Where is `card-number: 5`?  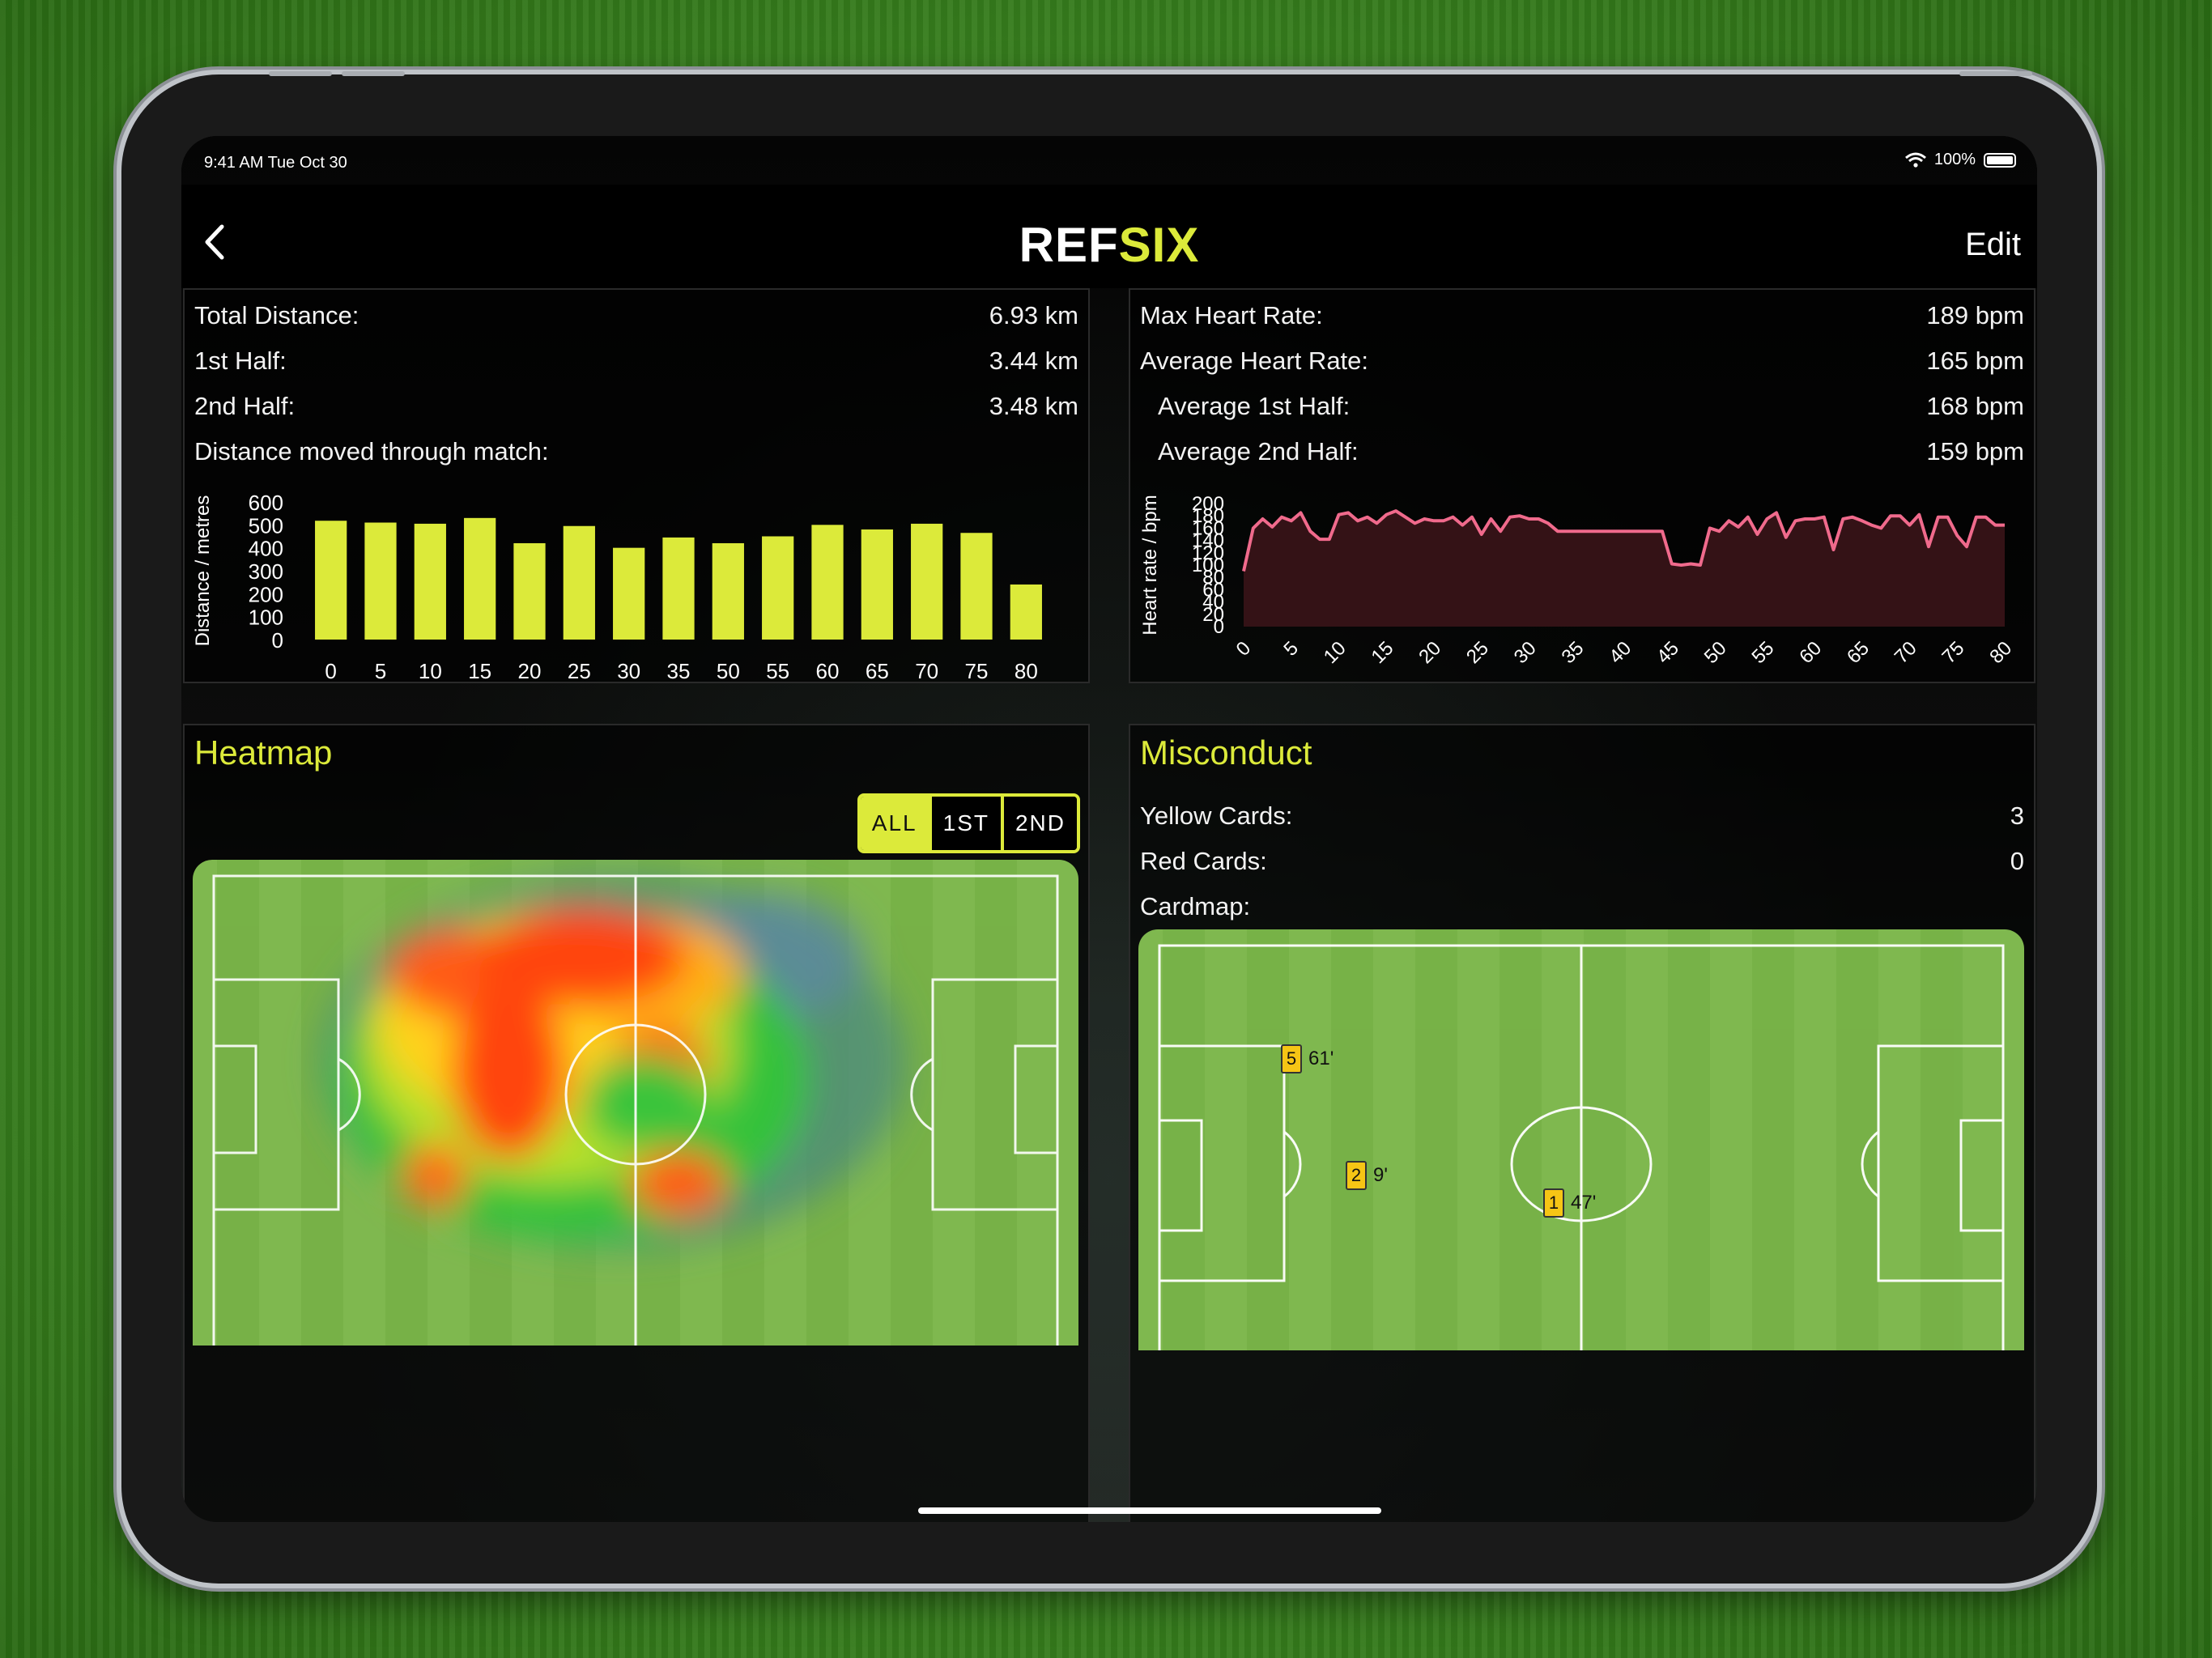
card-number: 5 is located at coordinates (1291, 1058).